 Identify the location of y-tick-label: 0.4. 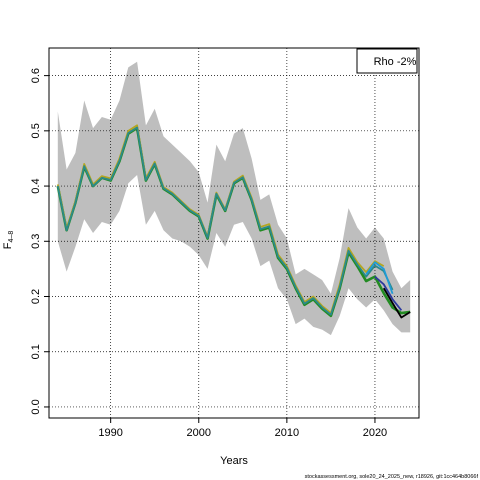
(36, 185).